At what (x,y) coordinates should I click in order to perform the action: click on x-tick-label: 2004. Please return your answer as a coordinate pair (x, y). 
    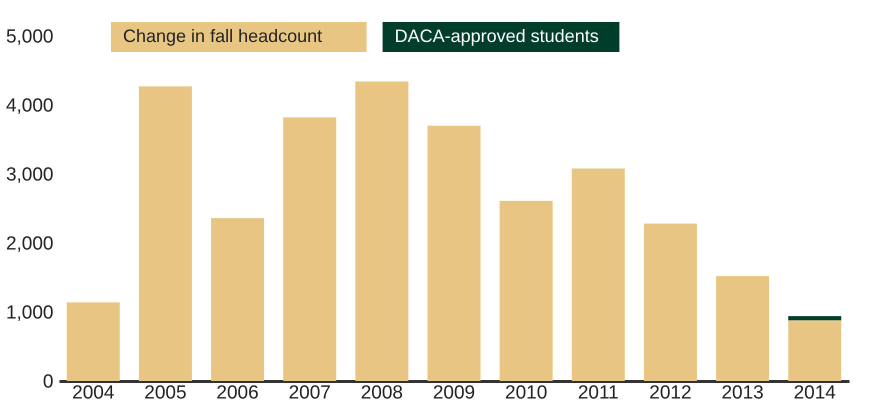
    Looking at the image, I should click on (93, 391).